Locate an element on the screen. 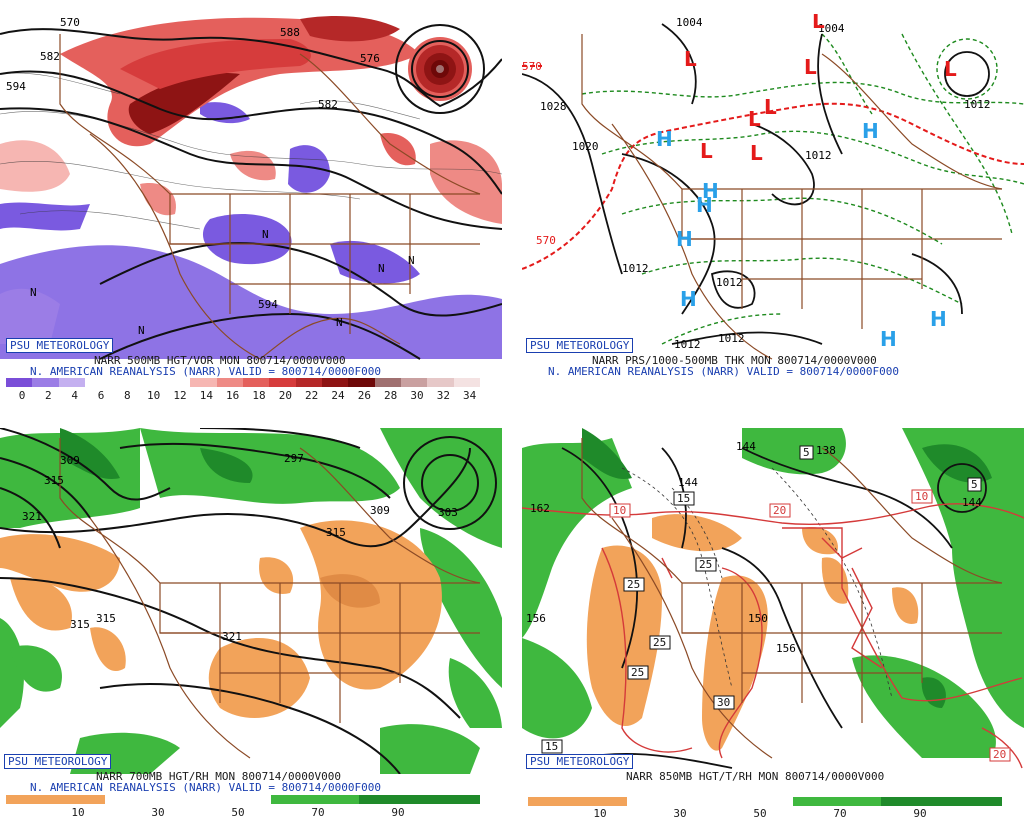 Image resolution: width=1024 pixels, height=819 pixels. contour-label: 156 is located at coordinates (536, 618).